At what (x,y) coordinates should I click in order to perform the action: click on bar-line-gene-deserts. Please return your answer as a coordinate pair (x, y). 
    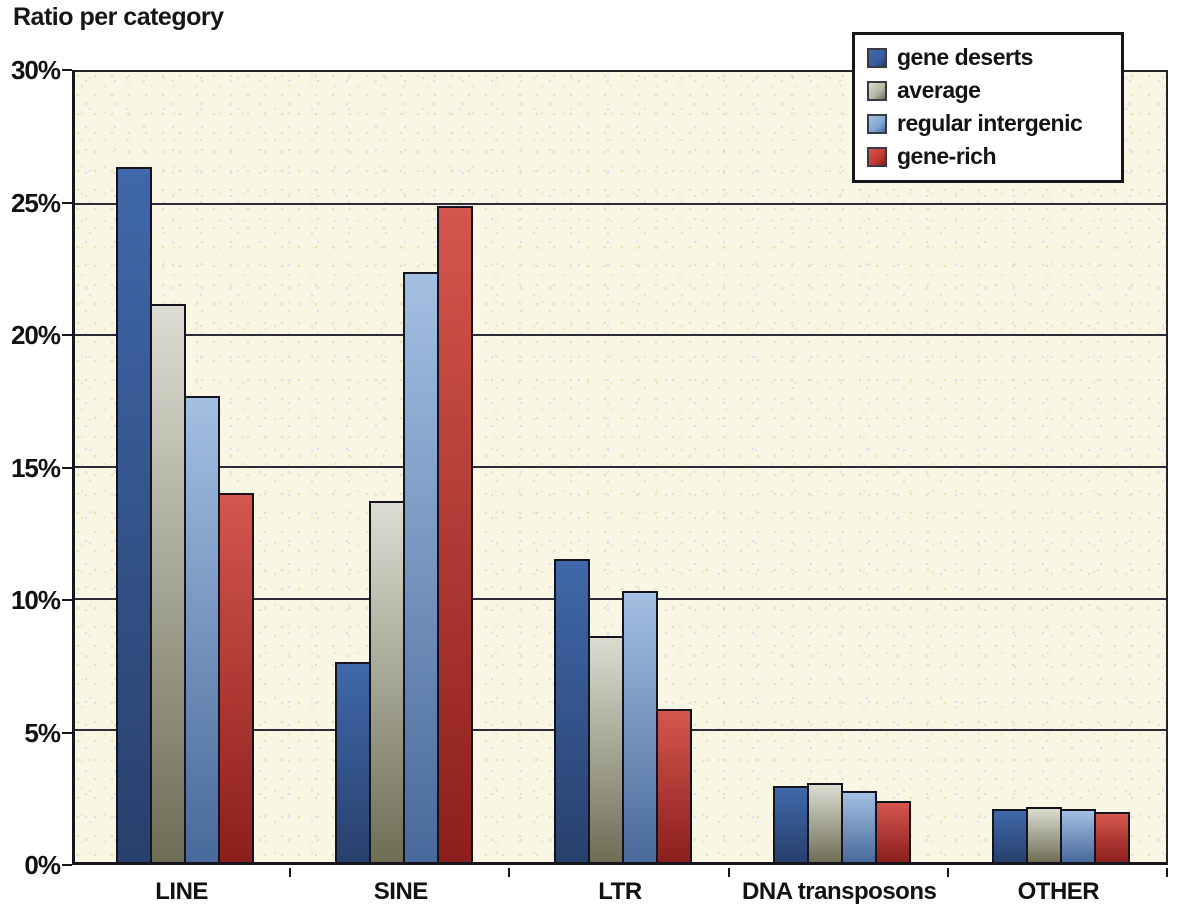
    Looking at the image, I should click on (133, 514).